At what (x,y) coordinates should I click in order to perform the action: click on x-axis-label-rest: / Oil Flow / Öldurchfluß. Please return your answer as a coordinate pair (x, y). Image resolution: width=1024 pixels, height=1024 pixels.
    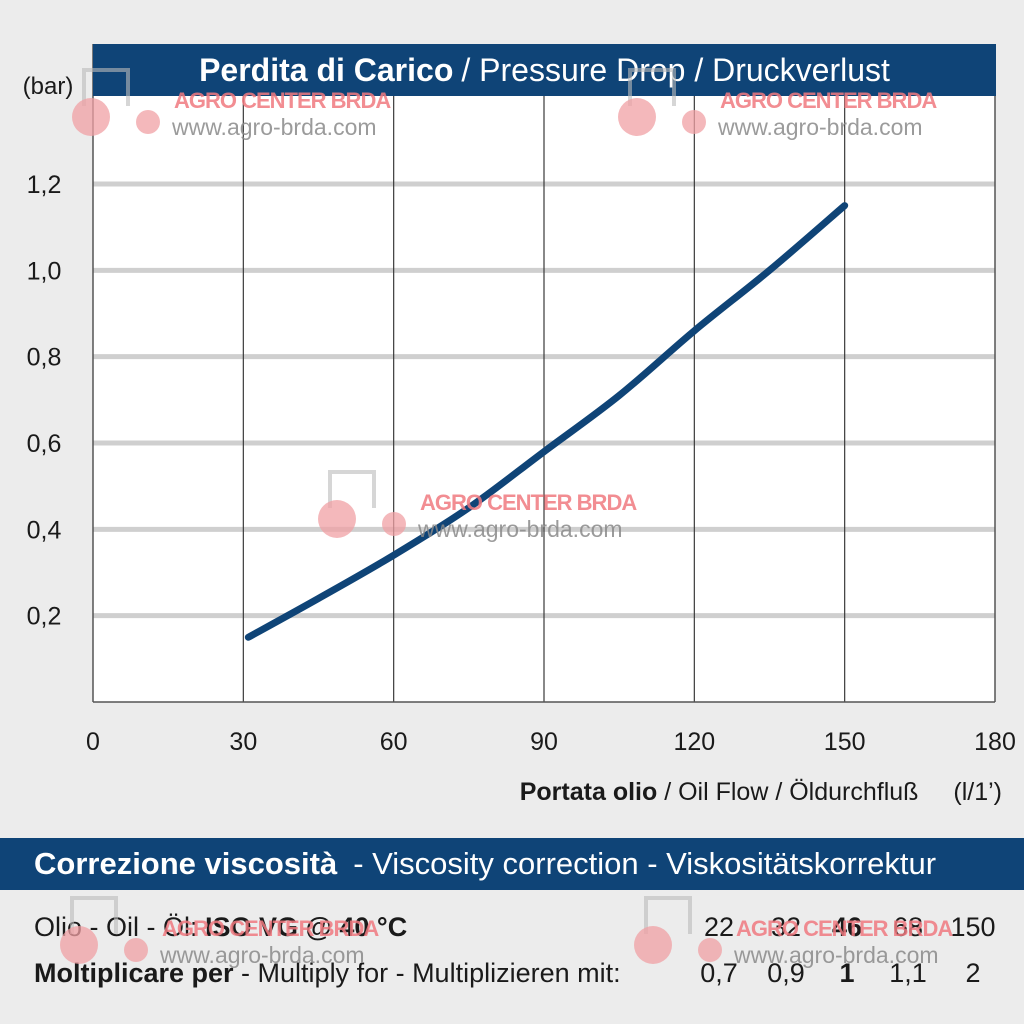
    Looking at the image, I should click on (791, 792).